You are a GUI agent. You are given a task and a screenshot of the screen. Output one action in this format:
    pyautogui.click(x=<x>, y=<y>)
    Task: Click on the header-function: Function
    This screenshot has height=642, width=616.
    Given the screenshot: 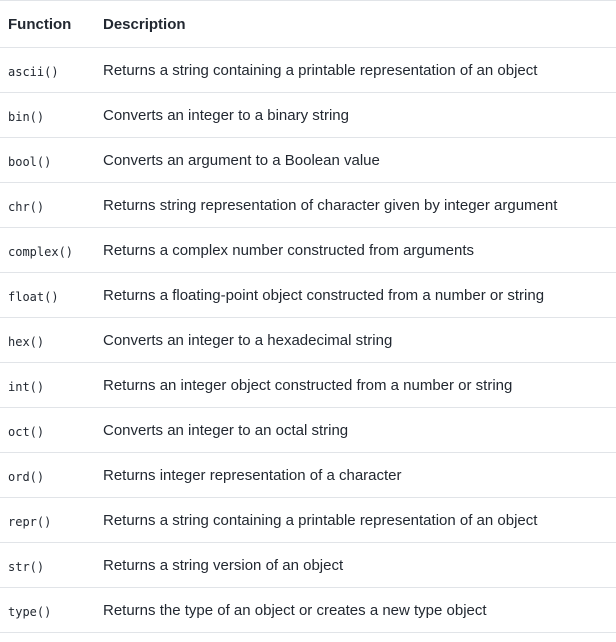 What is the action you would take?
    pyautogui.click(x=47, y=24)
    